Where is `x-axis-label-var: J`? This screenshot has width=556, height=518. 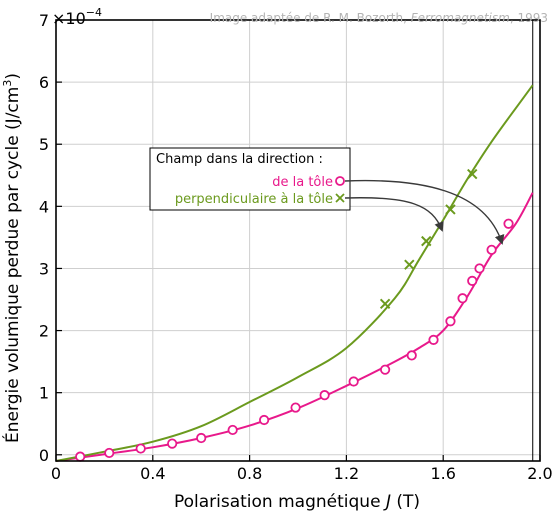
x-axis-label-var: J is located at coordinates (387, 502).